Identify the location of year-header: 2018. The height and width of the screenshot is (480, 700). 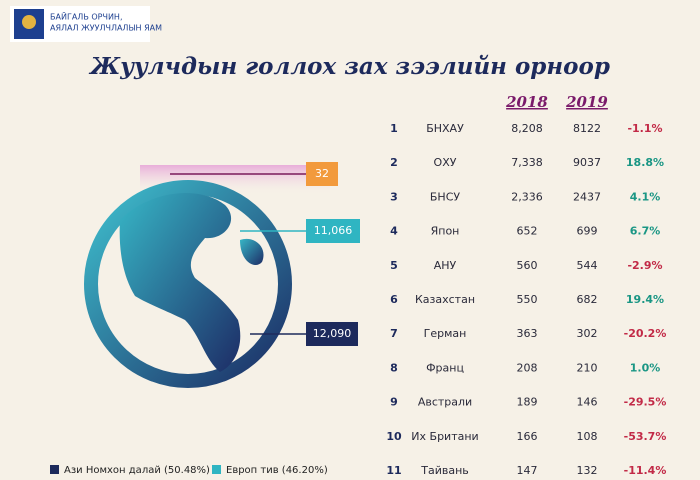
(526, 102).